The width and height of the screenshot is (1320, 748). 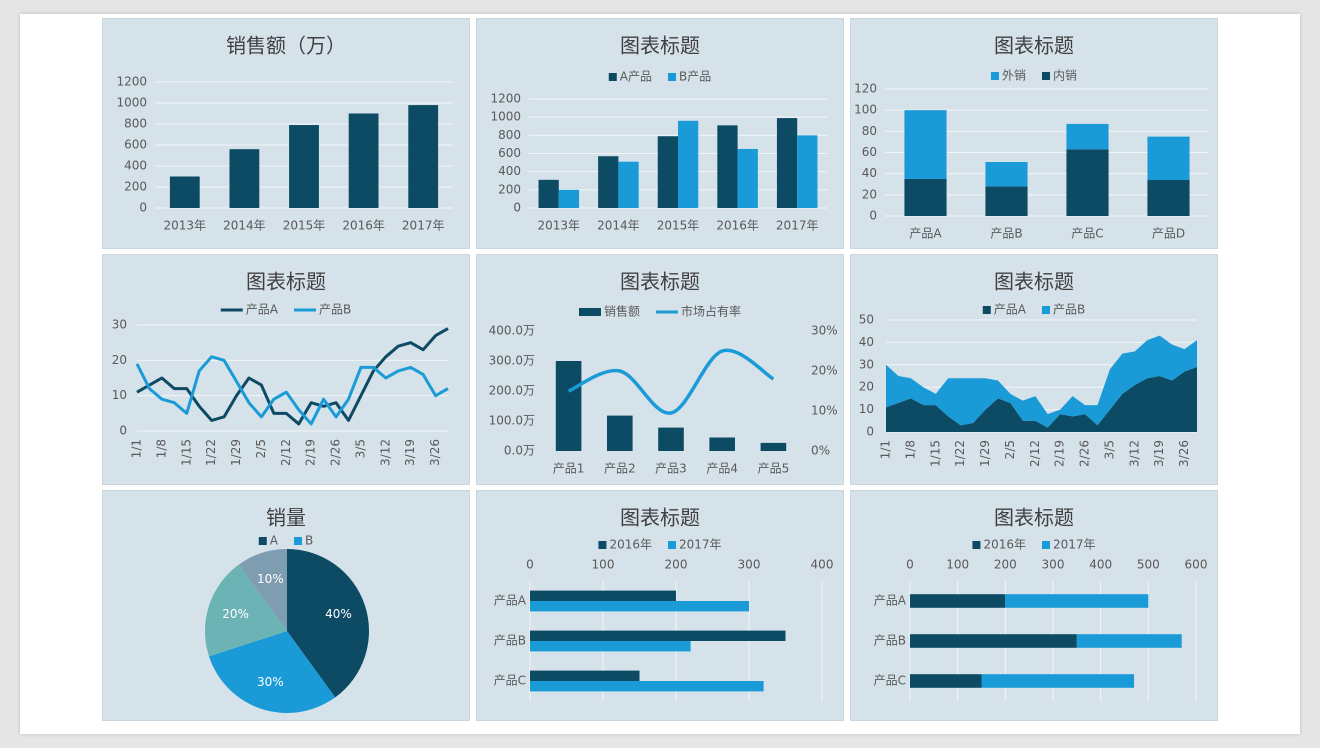 What do you see at coordinates (824, 331) in the screenshot?
I see `y-tick-label: 30%` at bounding box center [824, 331].